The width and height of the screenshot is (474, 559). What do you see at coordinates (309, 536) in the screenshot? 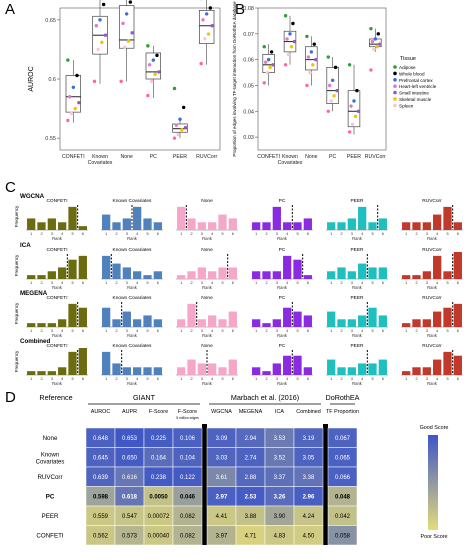
I see `table-value: 4.50` at bounding box center [309, 536].